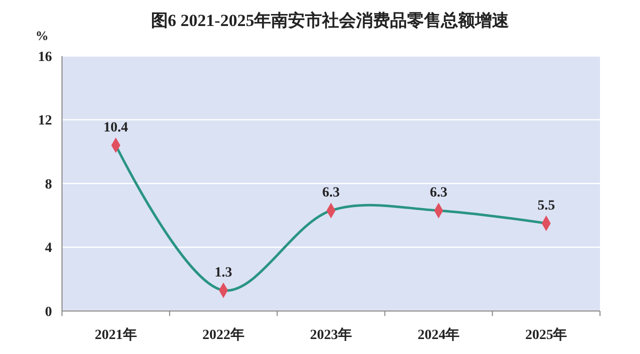  Describe the element at coordinates (45, 57) in the screenshot. I see `y-tick-label: 16` at that location.